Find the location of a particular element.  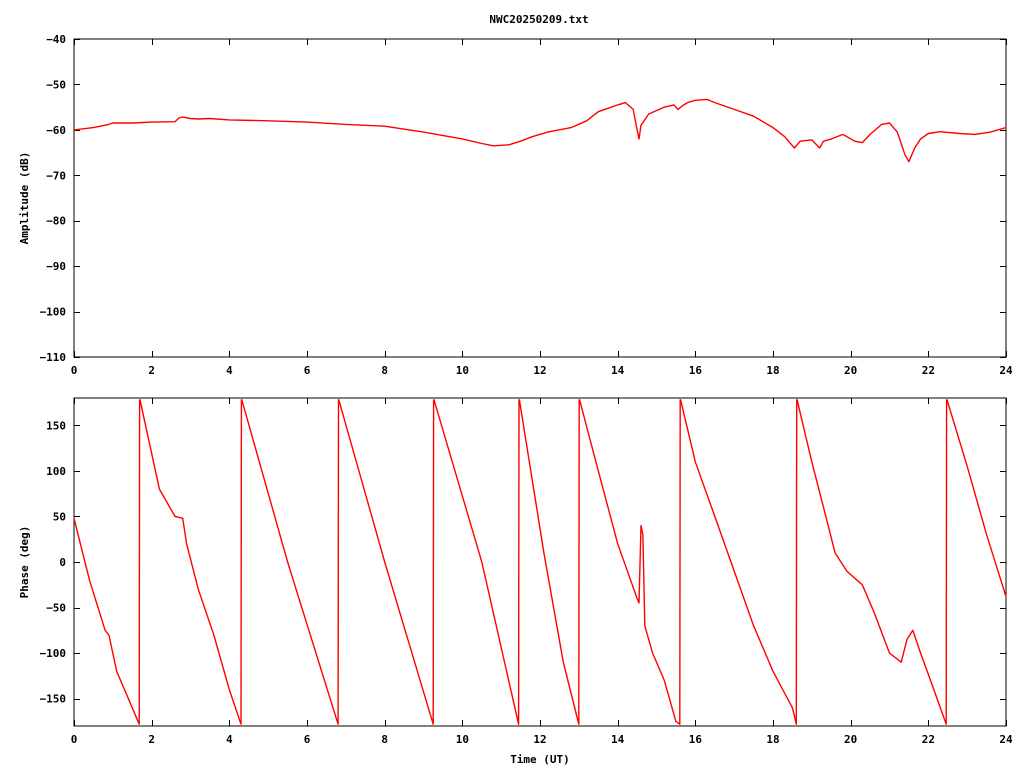

amplitude-x-tick-label: 16 is located at coordinates (696, 370).